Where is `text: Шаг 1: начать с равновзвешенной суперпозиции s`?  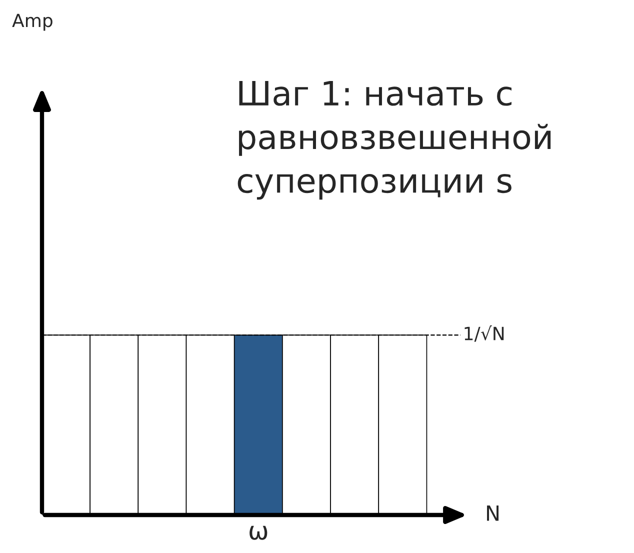
text: Шаг 1: начать с равновзвешенной суперпозиции s is located at coordinates (394, 140).